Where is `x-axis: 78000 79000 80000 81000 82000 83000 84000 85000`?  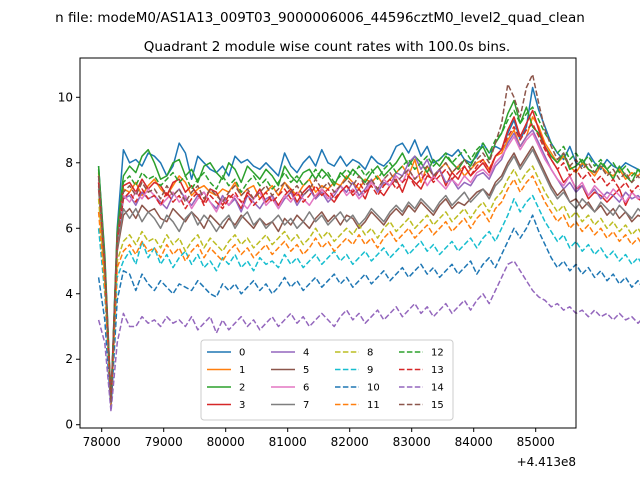 x-axis: 78000 79000 80000 81000 82000 83000 84000 85000 is located at coordinates (319, 438).